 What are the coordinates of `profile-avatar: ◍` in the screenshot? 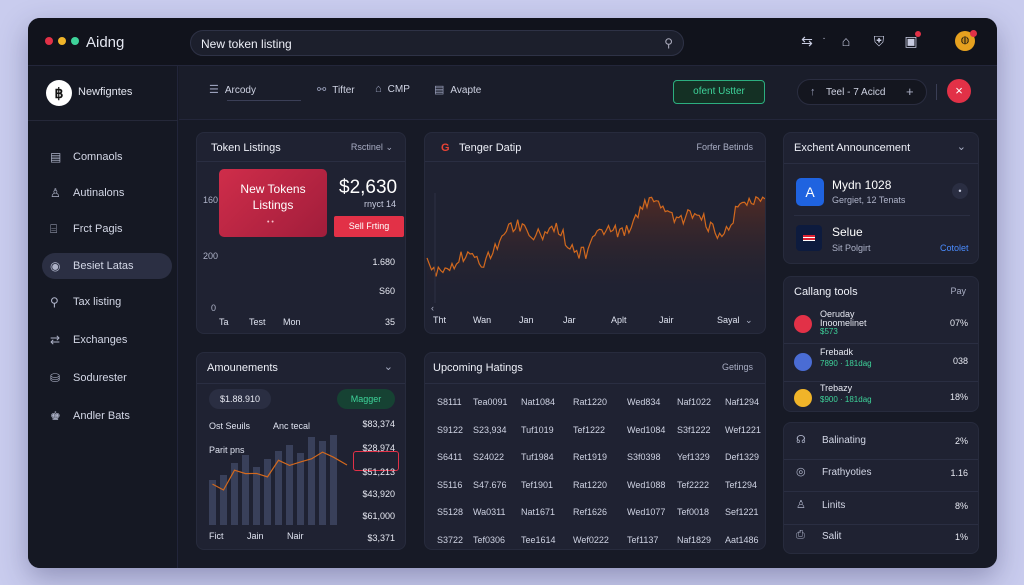 It's located at (965, 41).